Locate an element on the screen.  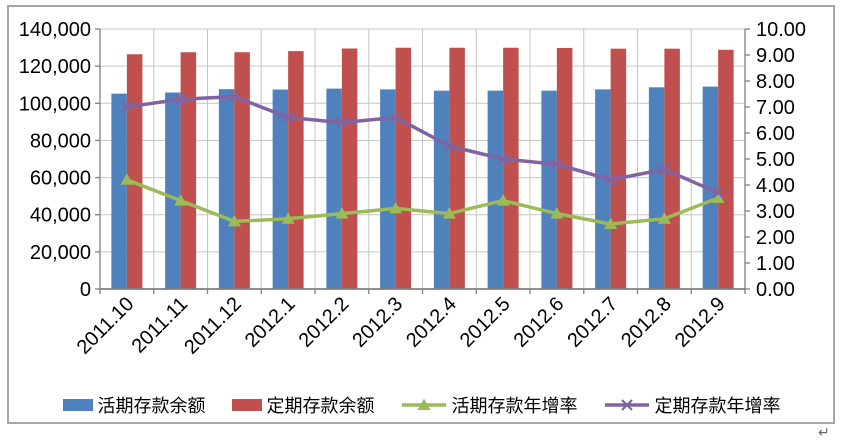
right-axis-tick-label: 4.00 is located at coordinates (775, 186).